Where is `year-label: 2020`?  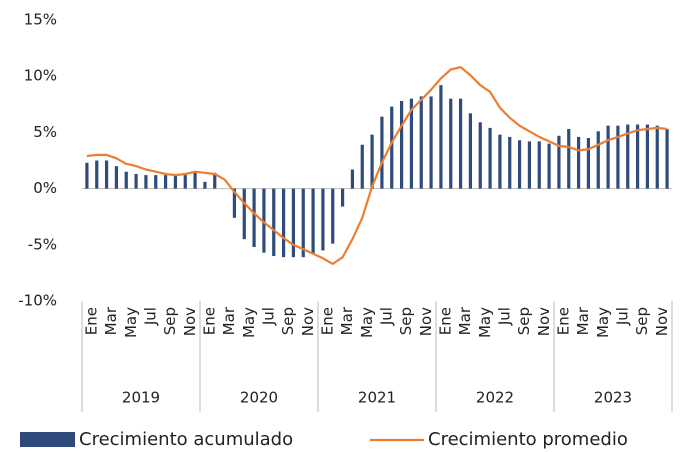
year-label: 2020 is located at coordinates (259, 398).